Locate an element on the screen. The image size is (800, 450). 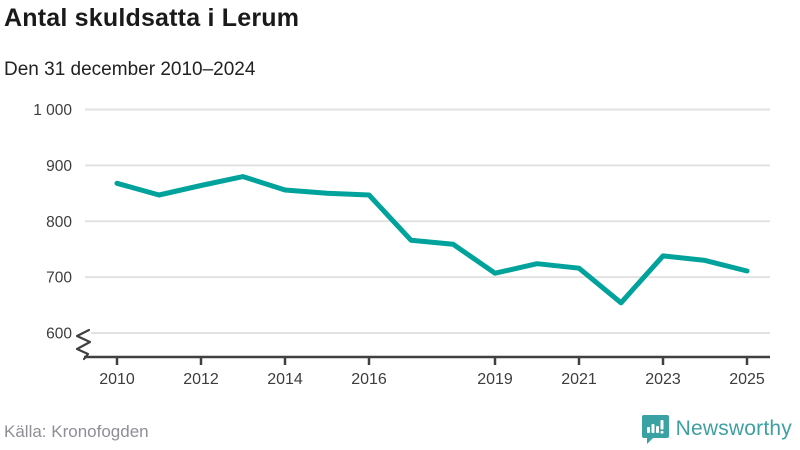
x-axis-tick-label: 2010 is located at coordinates (117, 379).